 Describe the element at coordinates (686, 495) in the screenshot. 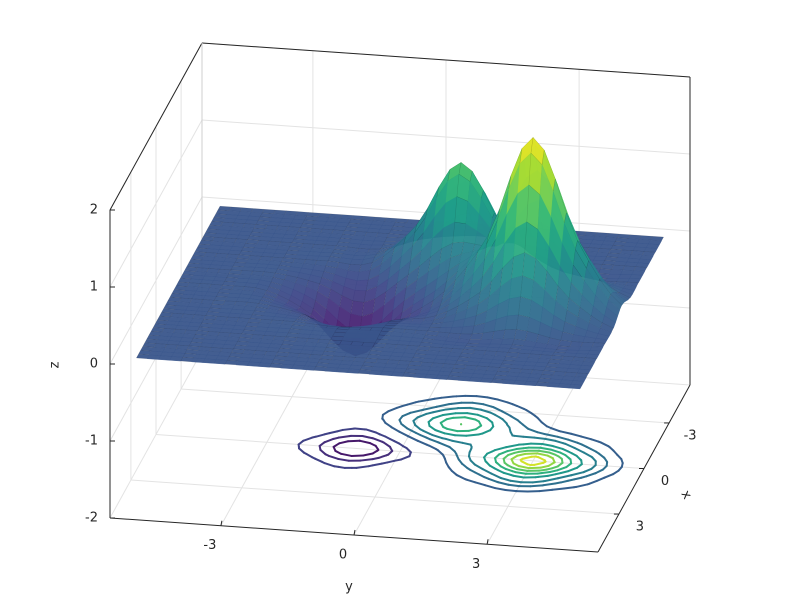

I see `x-axis-label: x` at that location.